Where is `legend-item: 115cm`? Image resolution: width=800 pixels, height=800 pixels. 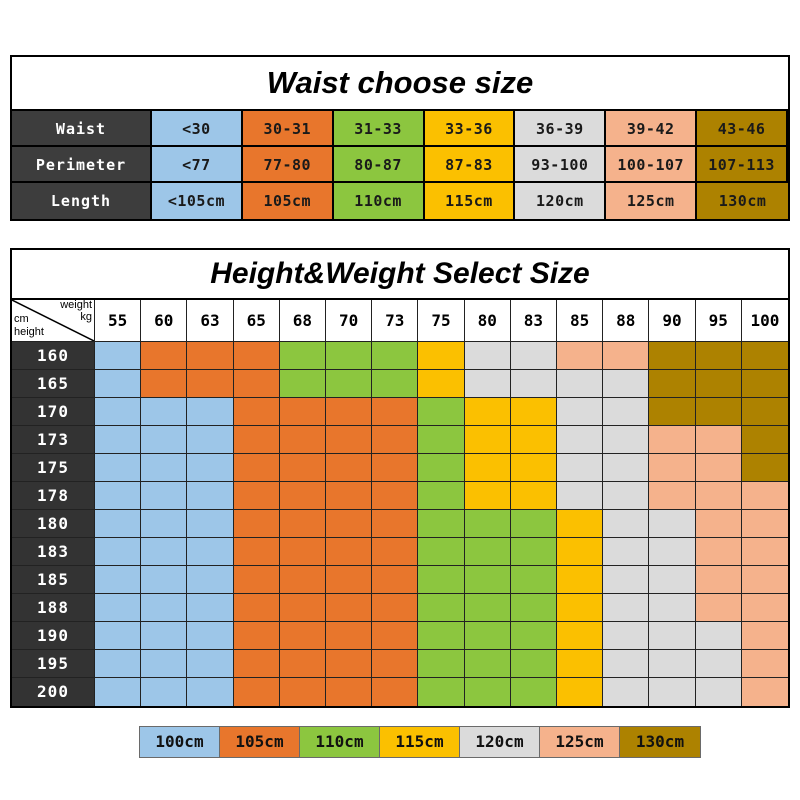
legend-item: 115cm is located at coordinates (420, 742).